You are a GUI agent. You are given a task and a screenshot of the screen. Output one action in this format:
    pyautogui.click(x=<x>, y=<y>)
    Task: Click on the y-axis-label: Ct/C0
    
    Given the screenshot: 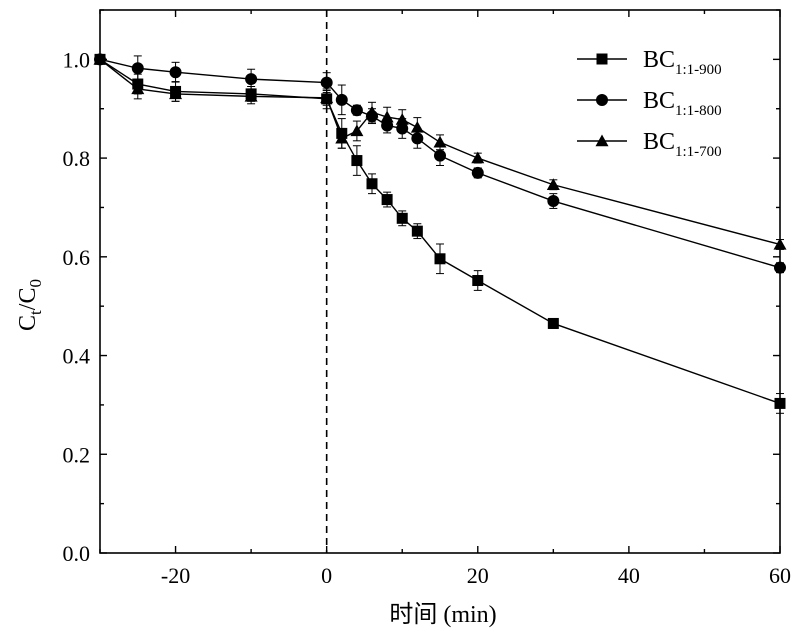 What is the action you would take?
    pyautogui.click(x=30, y=305)
    